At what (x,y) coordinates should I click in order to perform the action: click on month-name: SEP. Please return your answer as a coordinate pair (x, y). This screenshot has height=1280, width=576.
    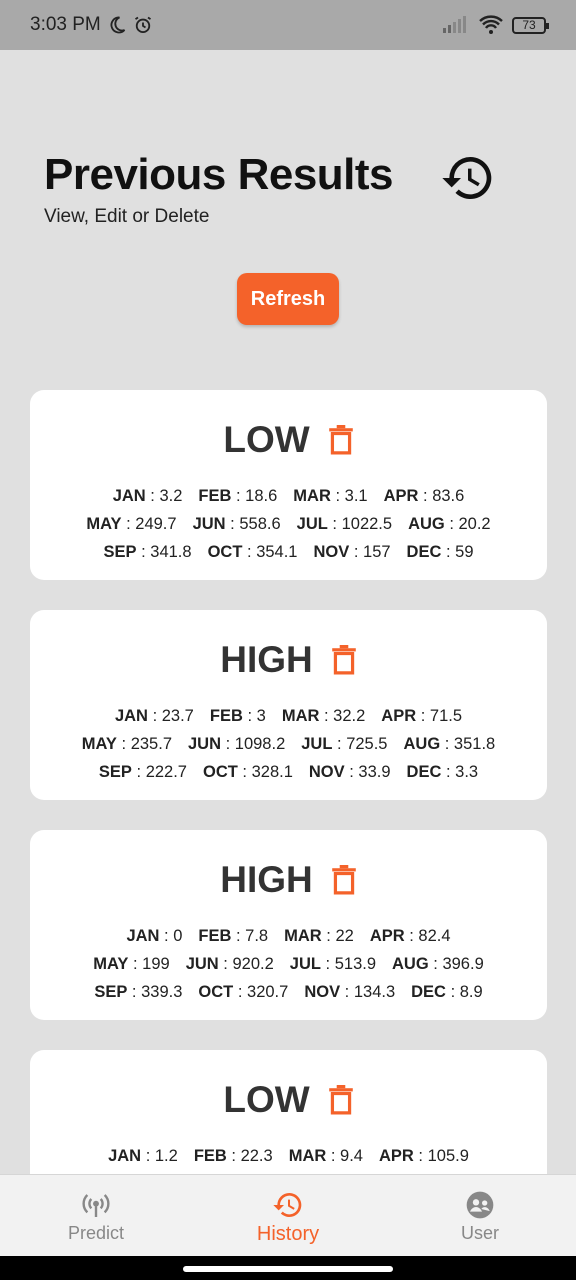
    Looking at the image, I should click on (115, 772).